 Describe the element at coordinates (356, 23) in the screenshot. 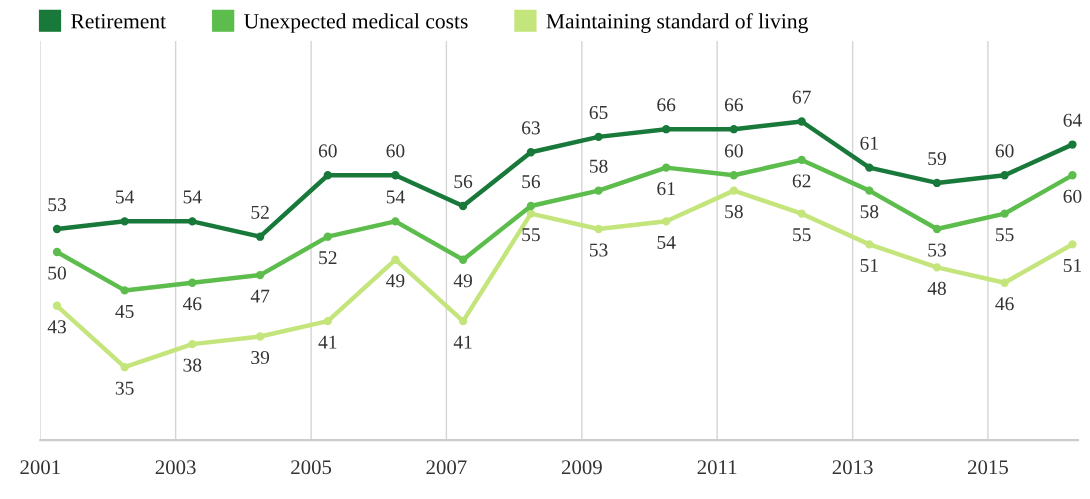

I see `legend-label: Unexpected medical costs` at that location.